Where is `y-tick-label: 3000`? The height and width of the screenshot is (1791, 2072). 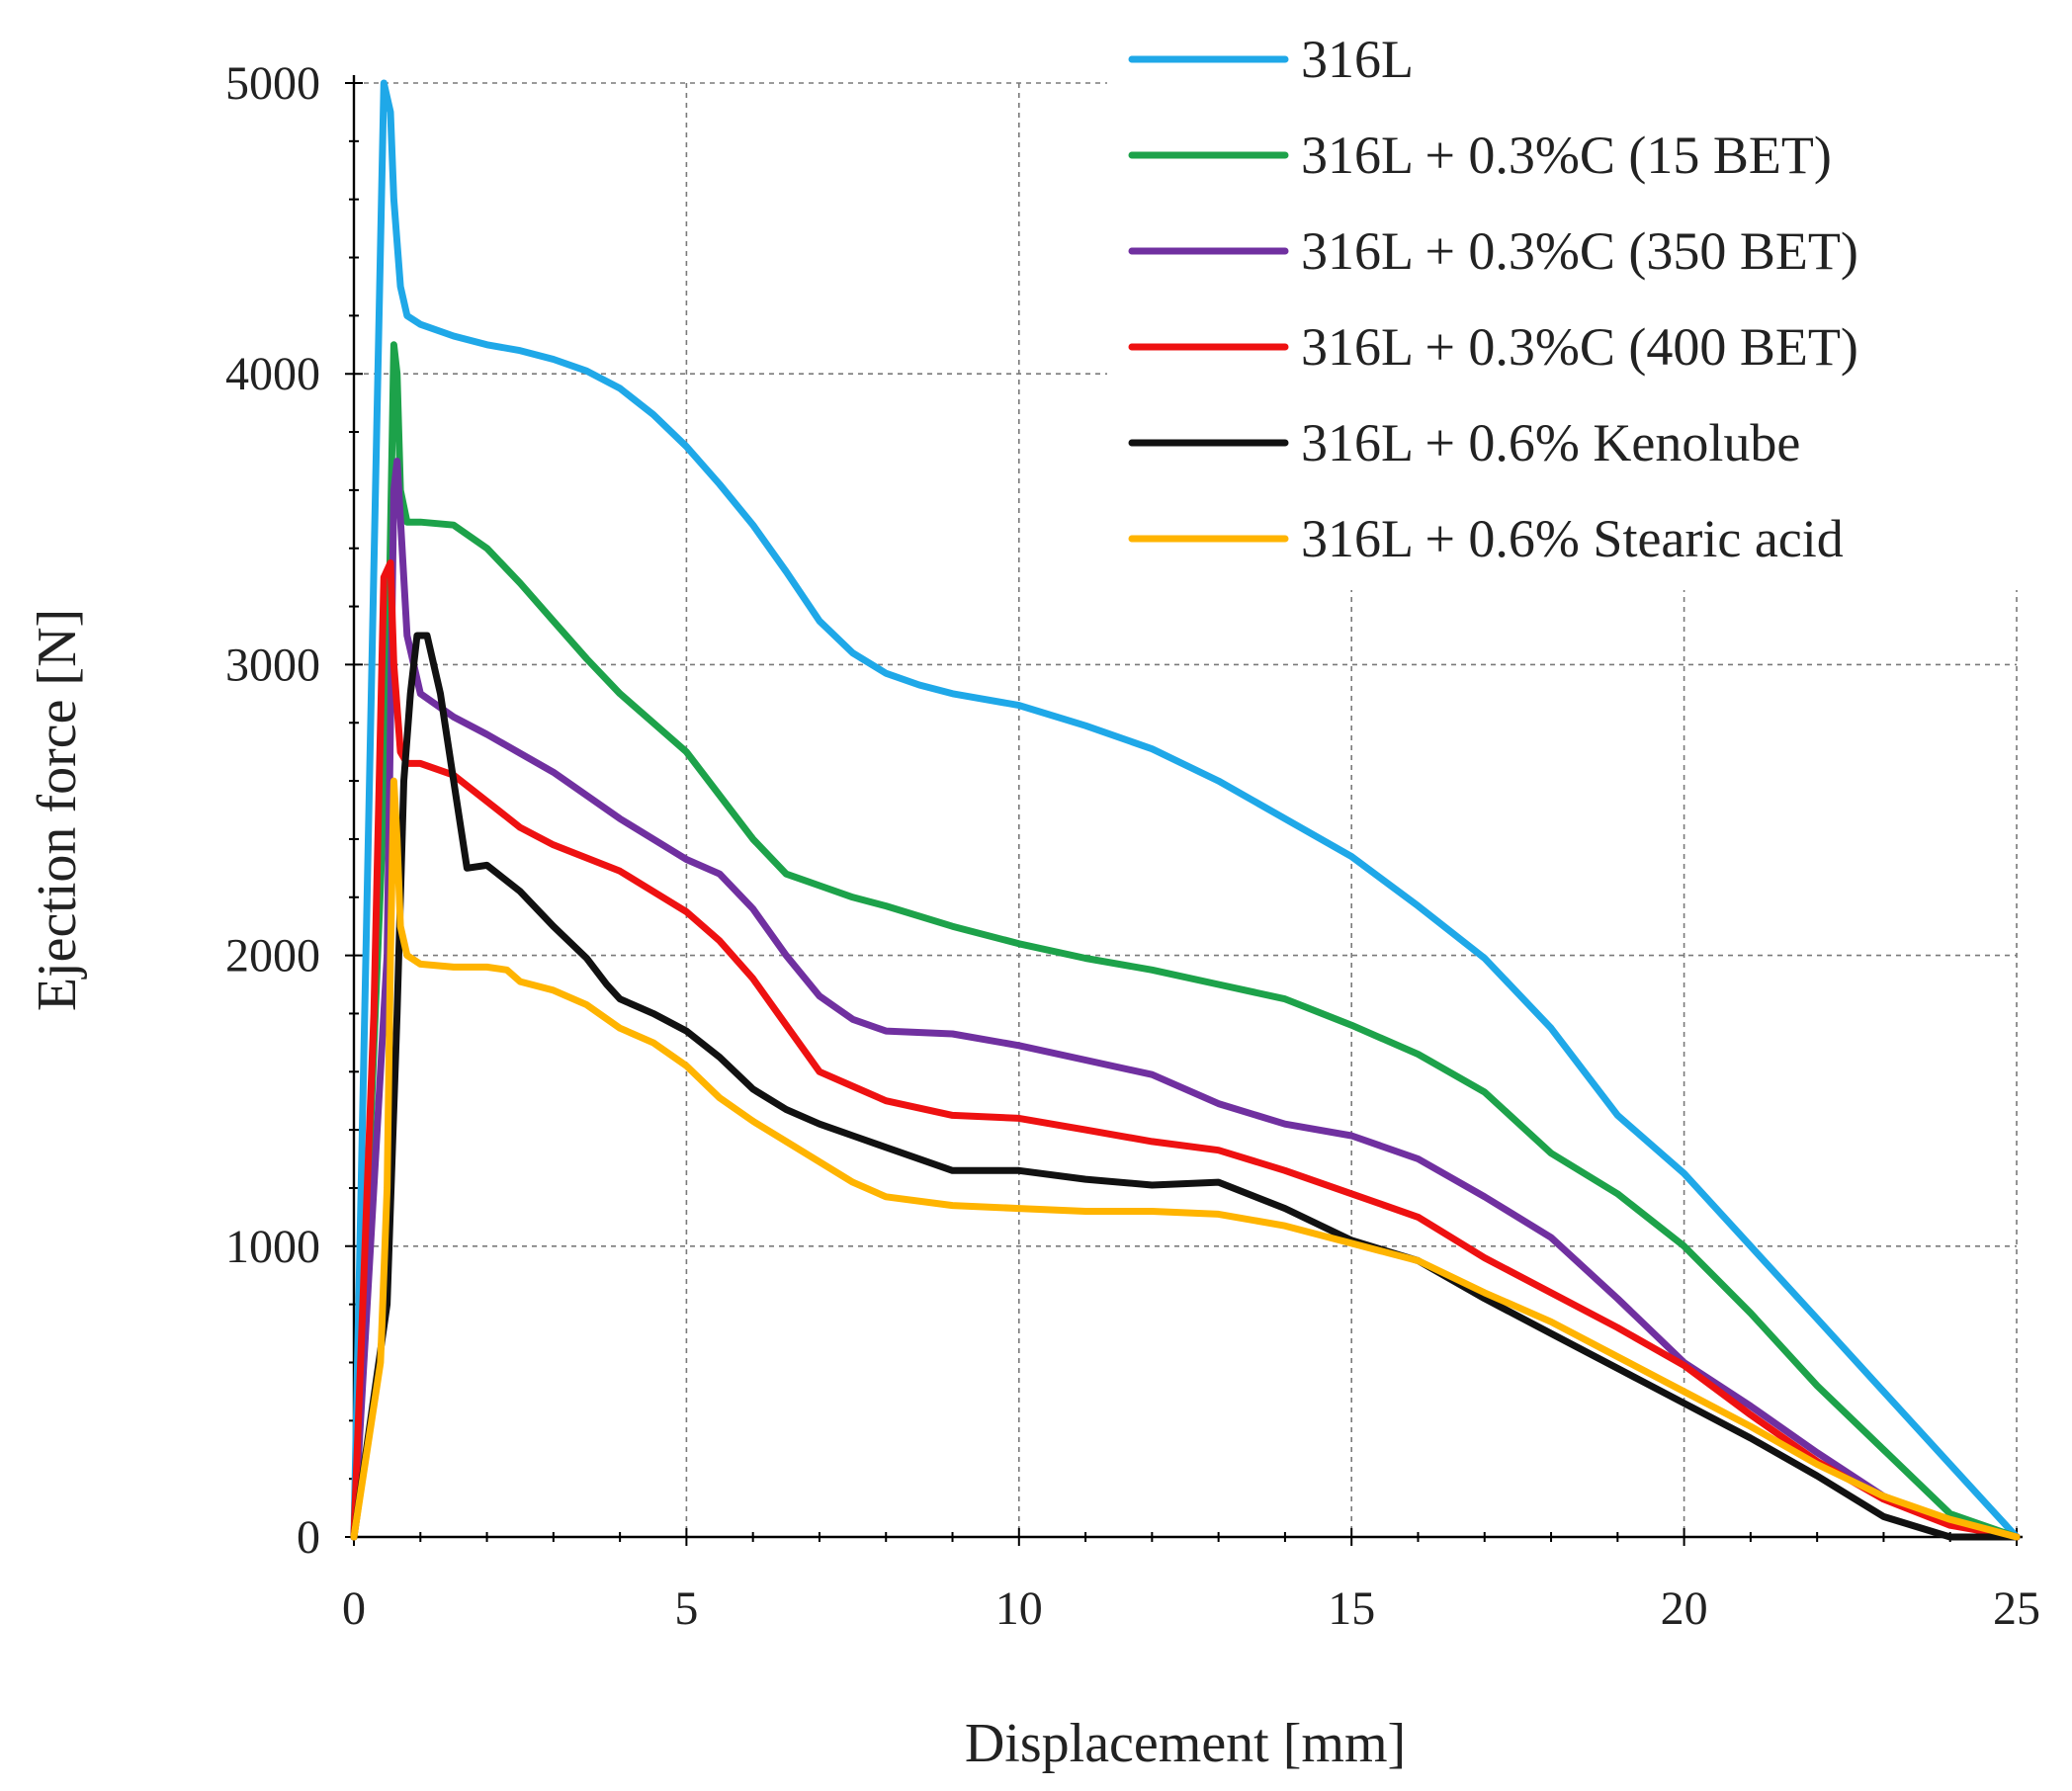
y-tick-label: 3000 is located at coordinates (272, 665).